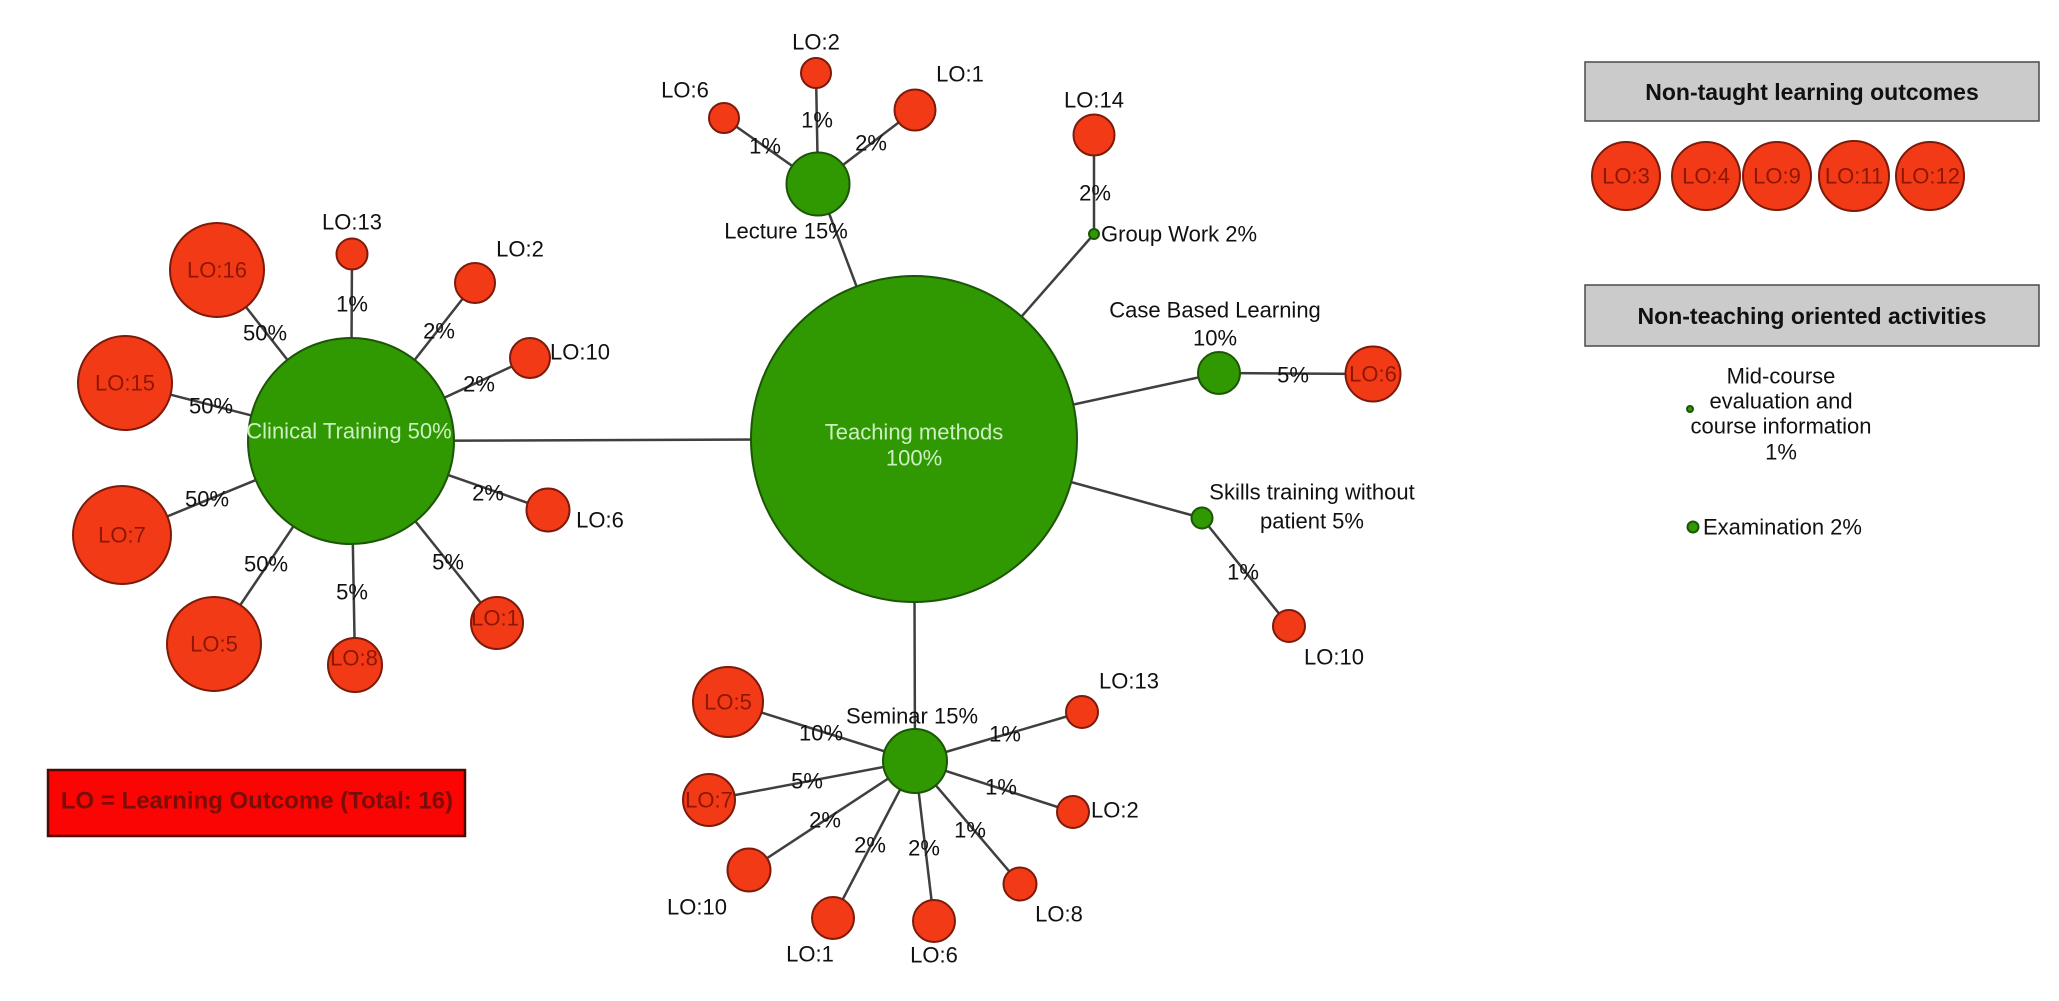  I want to click on svg-text: Clinical Training 50%, so click(348, 431).